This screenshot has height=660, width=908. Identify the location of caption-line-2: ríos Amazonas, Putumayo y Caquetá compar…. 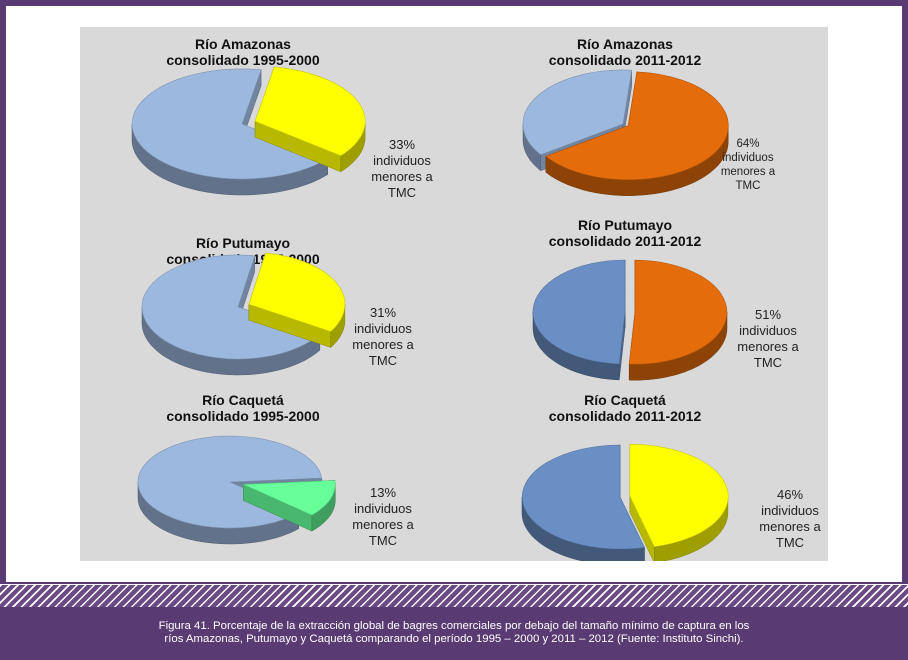
(454, 639).